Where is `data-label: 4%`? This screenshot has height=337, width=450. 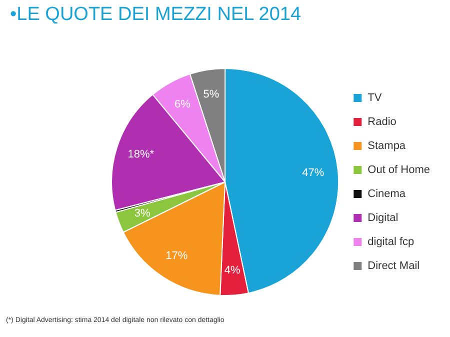 data-label: 4% is located at coordinates (232, 270).